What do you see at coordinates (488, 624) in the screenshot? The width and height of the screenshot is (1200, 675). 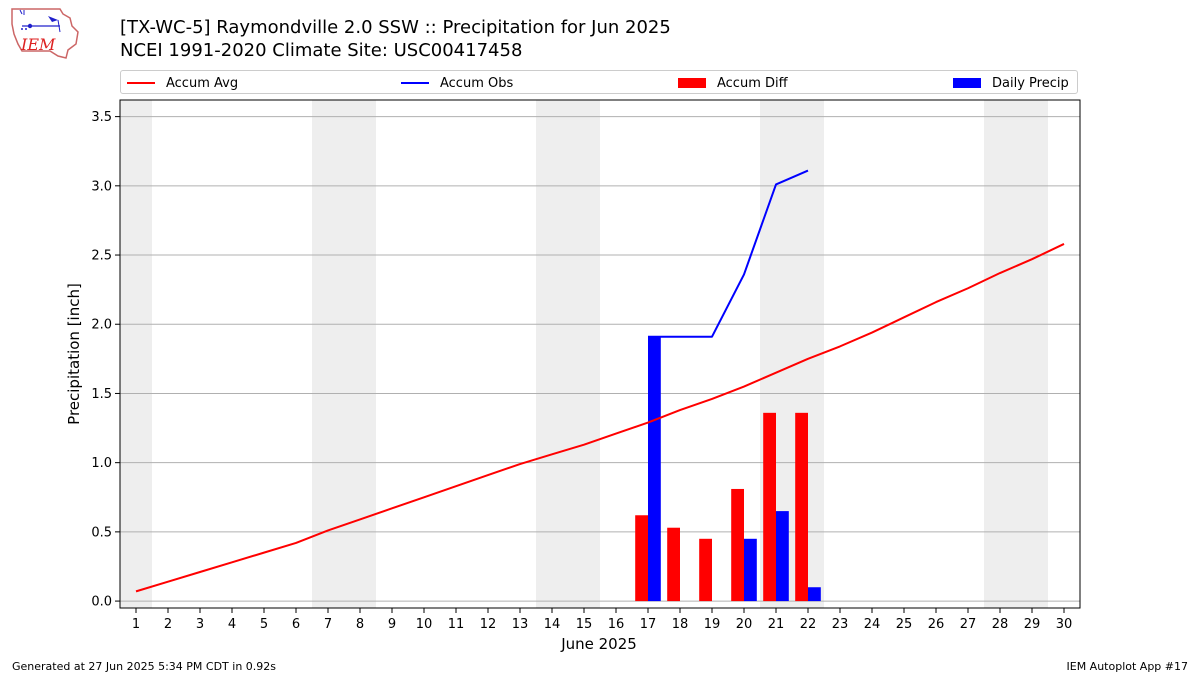 I see `x-tick-label-12: 12` at bounding box center [488, 624].